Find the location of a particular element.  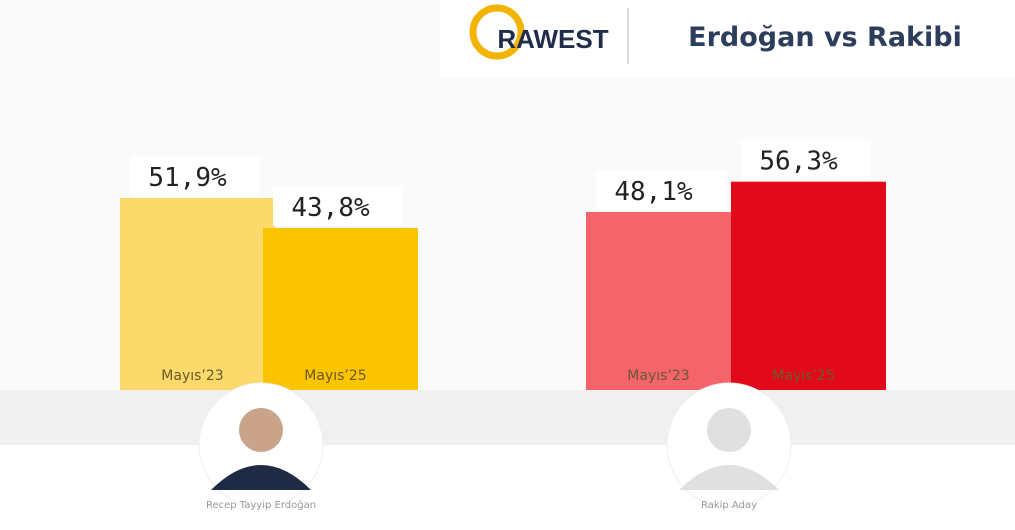

logo-ring is located at coordinates (497, 32).